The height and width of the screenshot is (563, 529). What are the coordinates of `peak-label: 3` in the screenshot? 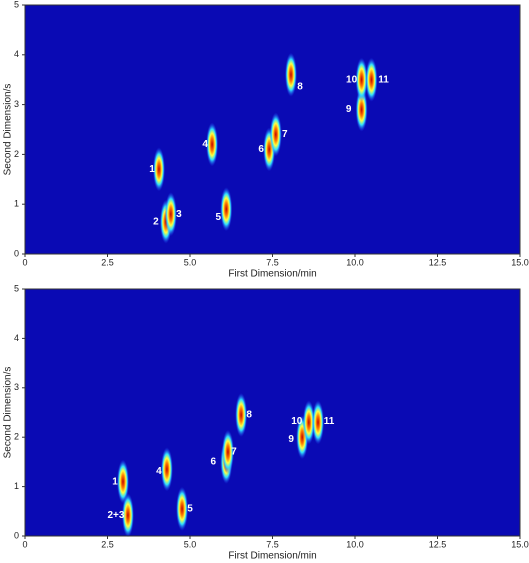 It's located at (179, 214).